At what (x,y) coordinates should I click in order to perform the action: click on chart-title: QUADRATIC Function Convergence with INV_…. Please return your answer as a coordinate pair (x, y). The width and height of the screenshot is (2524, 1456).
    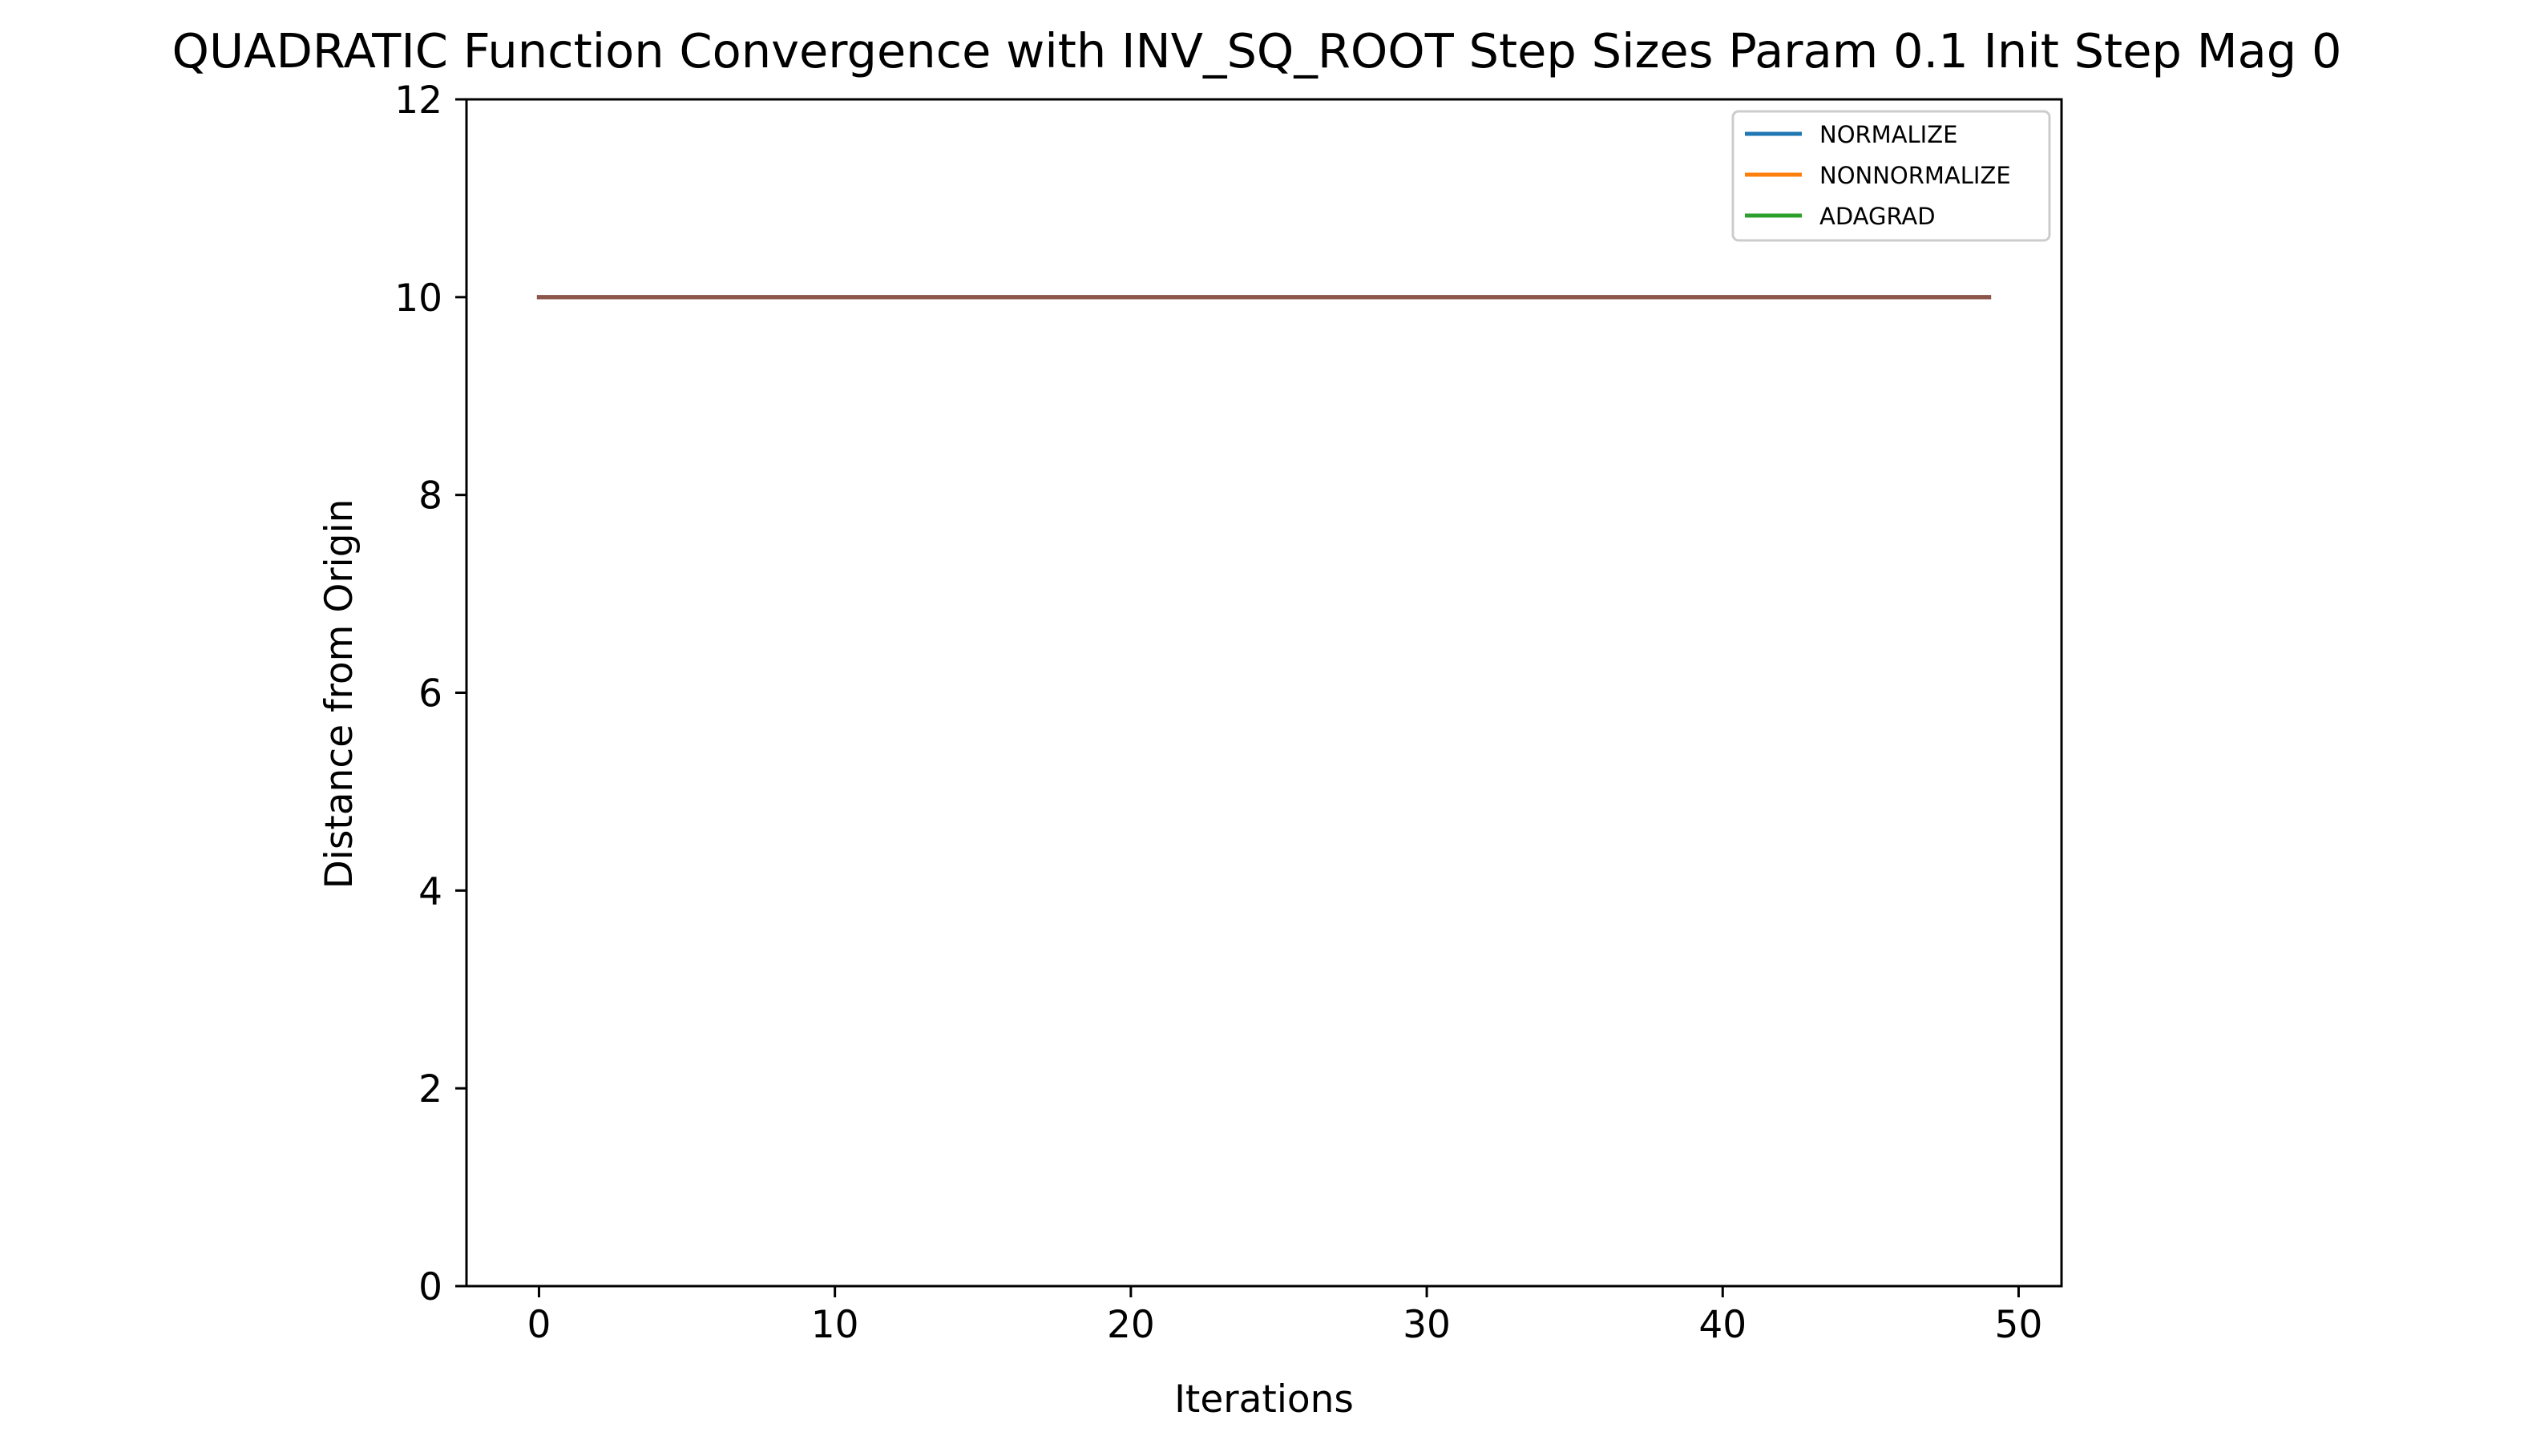
    Looking at the image, I should click on (1257, 51).